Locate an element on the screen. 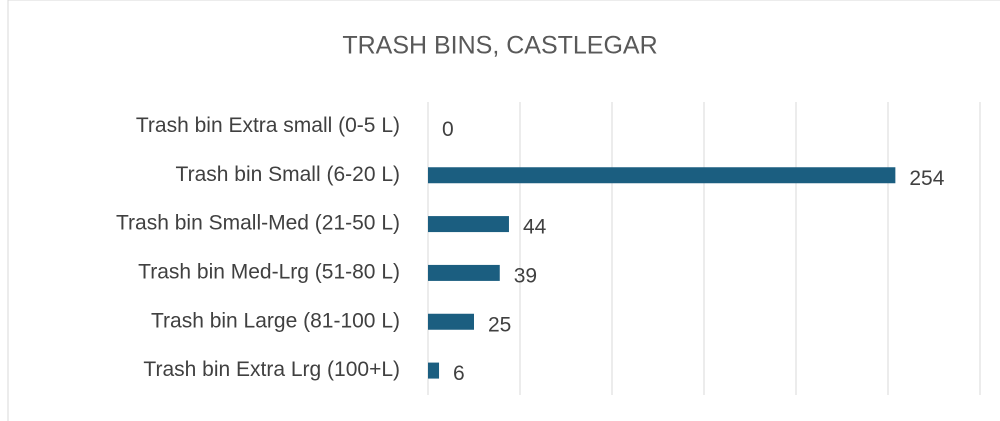 The image size is (1000, 421). y-tick-label: Trash bin Large (81-100 L) is located at coordinates (275, 320).